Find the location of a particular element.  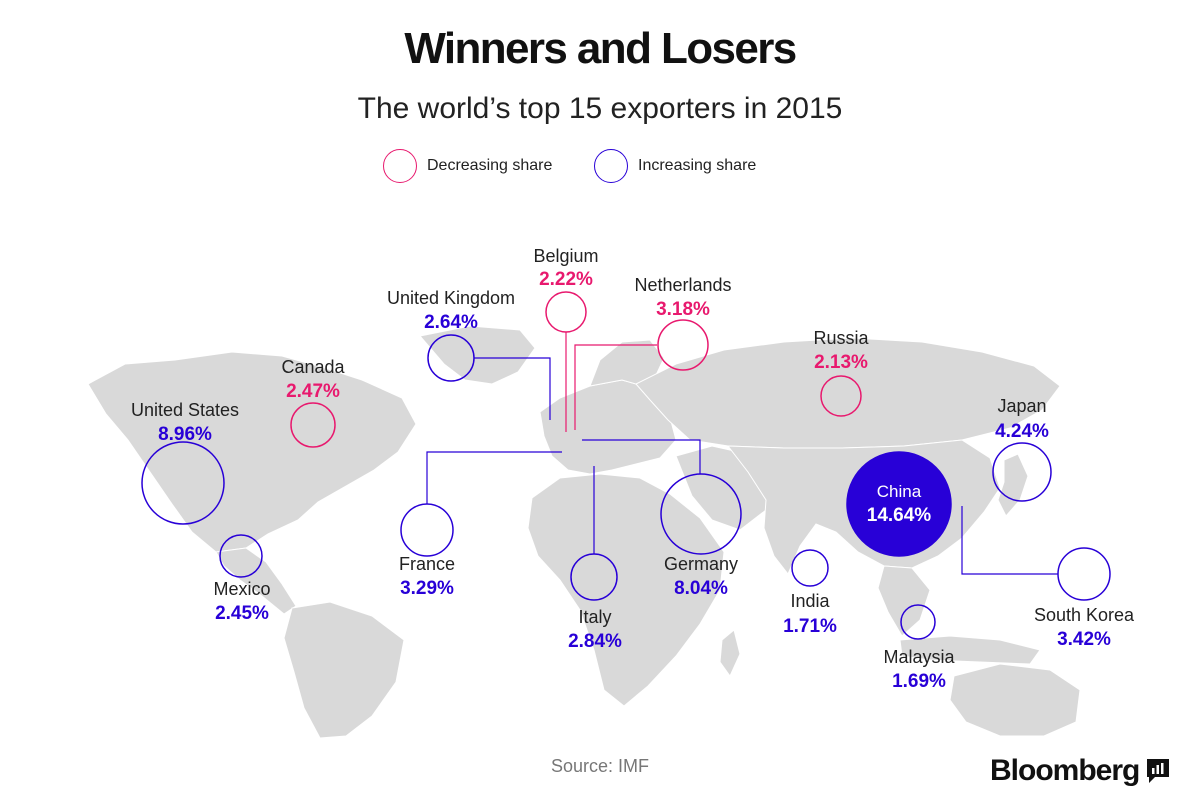

land-indonesia is located at coordinates (970, 650).